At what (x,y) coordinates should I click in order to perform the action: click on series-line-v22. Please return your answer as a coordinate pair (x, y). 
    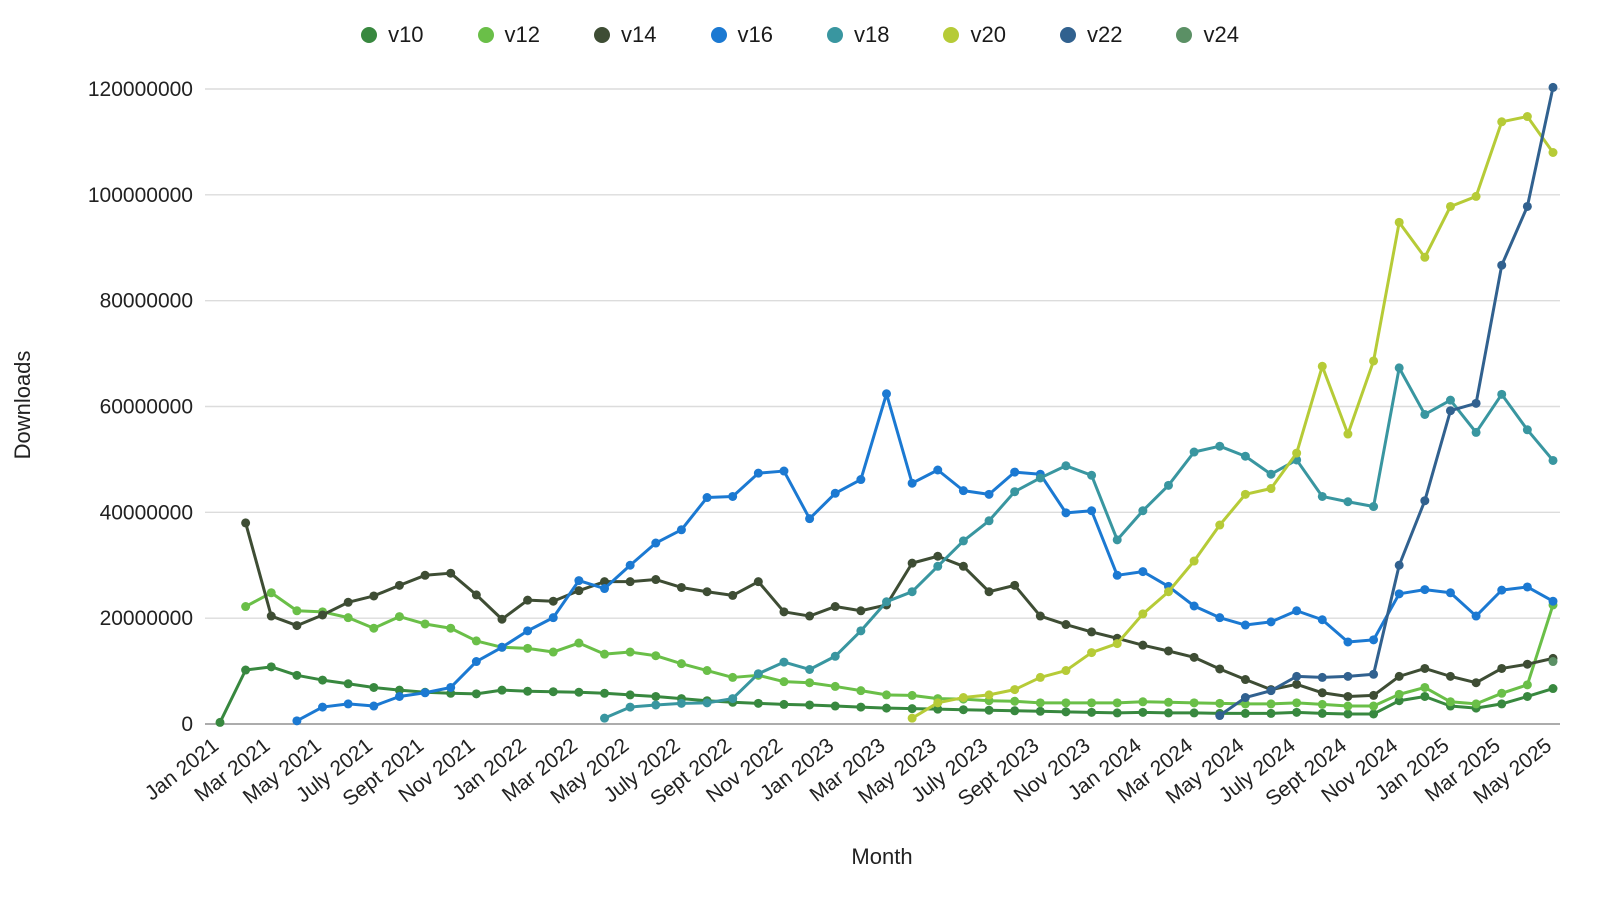
    Looking at the image, I should click on (1386, 401).